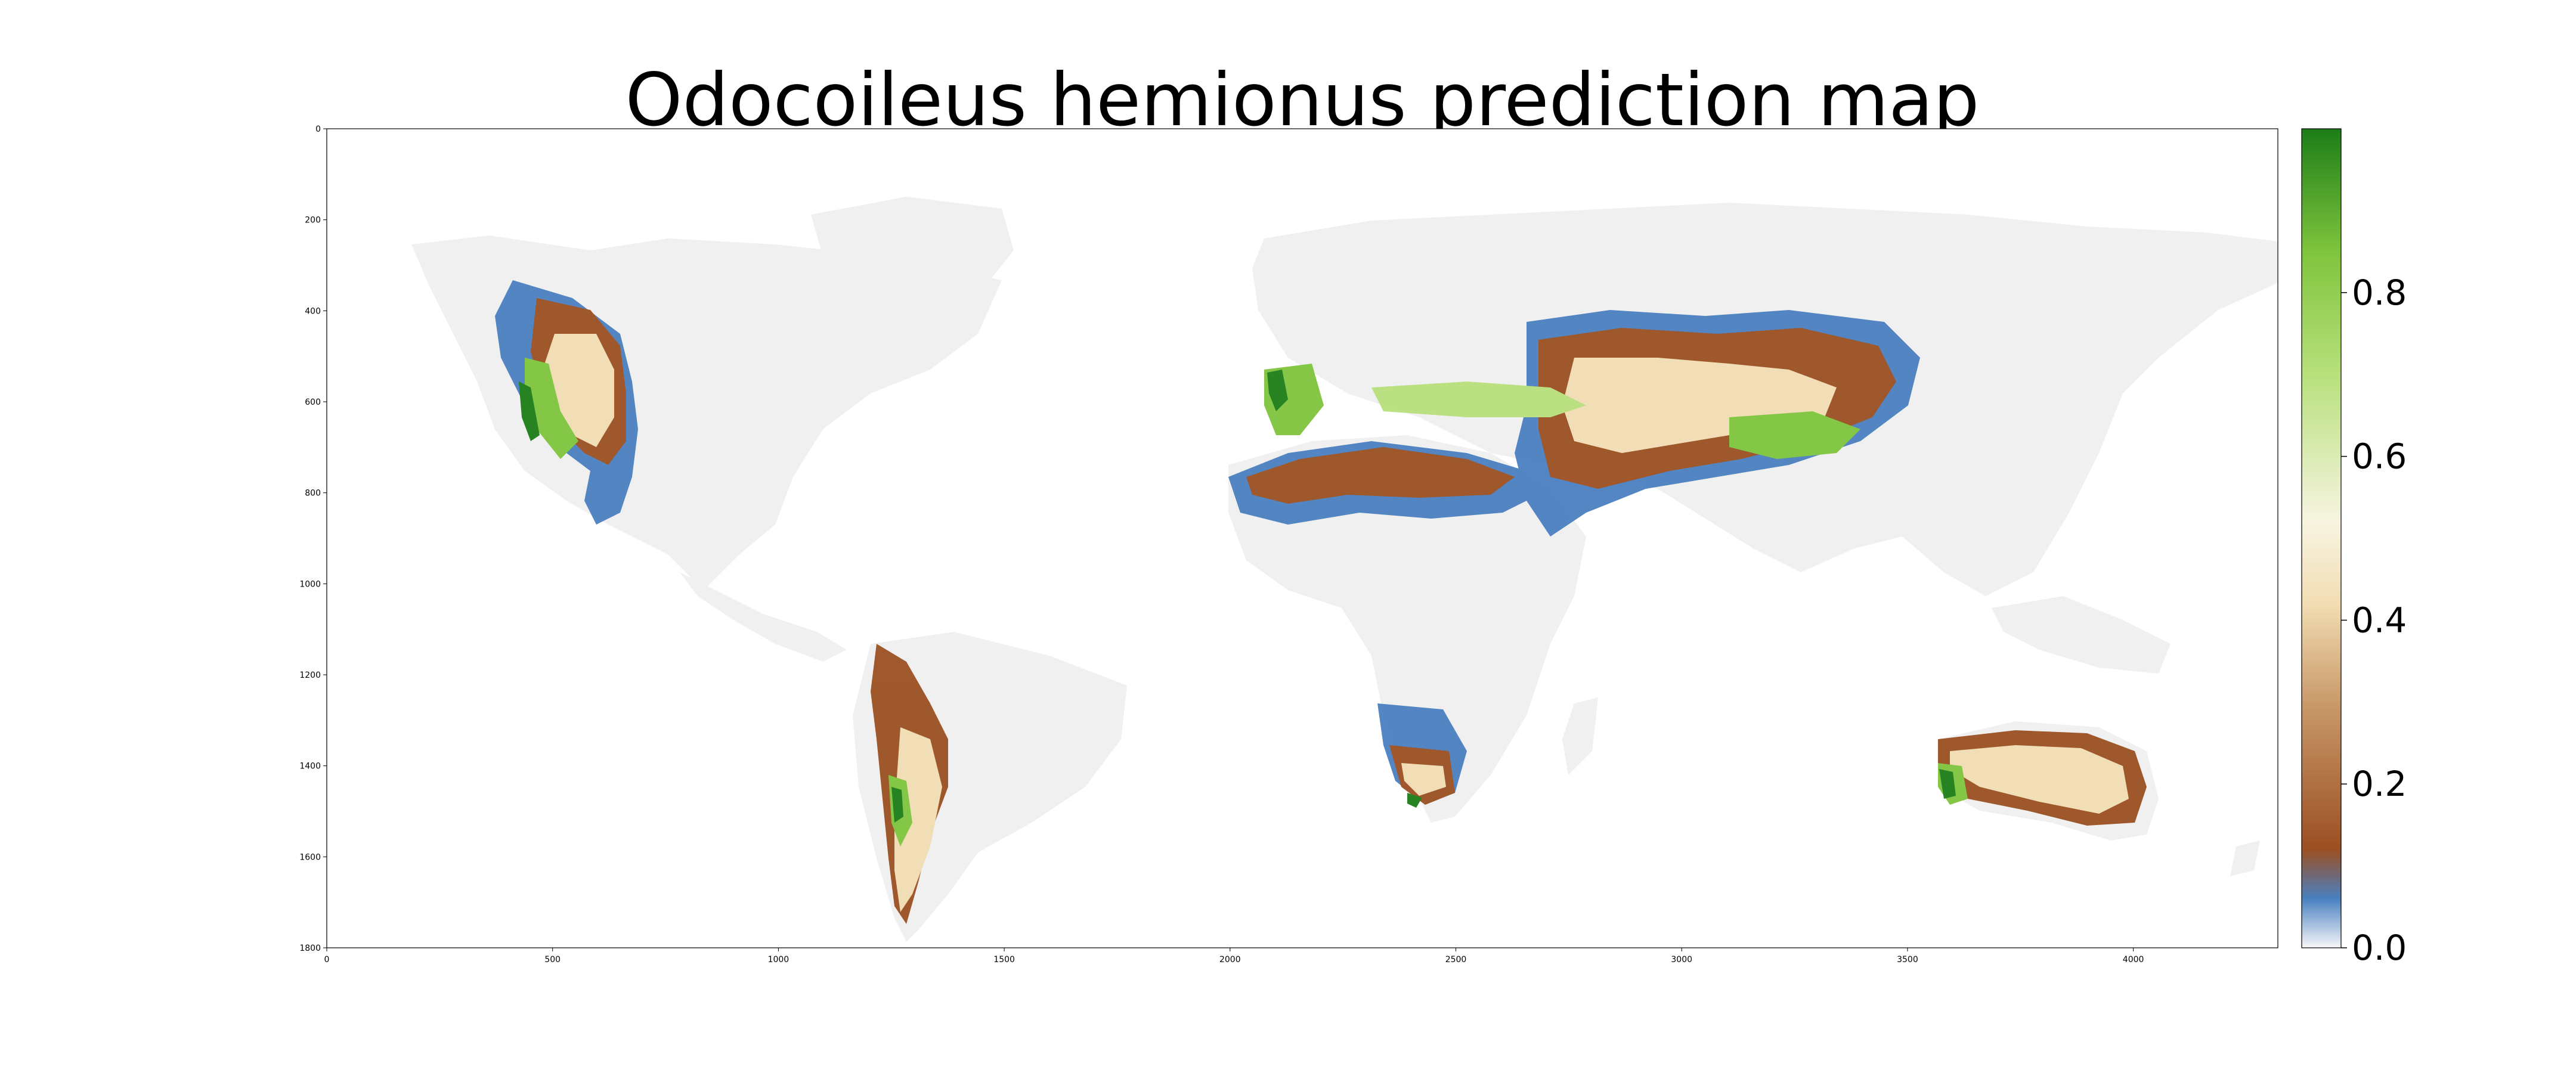 The height and width of the screenshot is (1073, 2576). Describe the element at coordinates (310, 948) in the screenshot. I see `y-tick-label: 1800` at that location.